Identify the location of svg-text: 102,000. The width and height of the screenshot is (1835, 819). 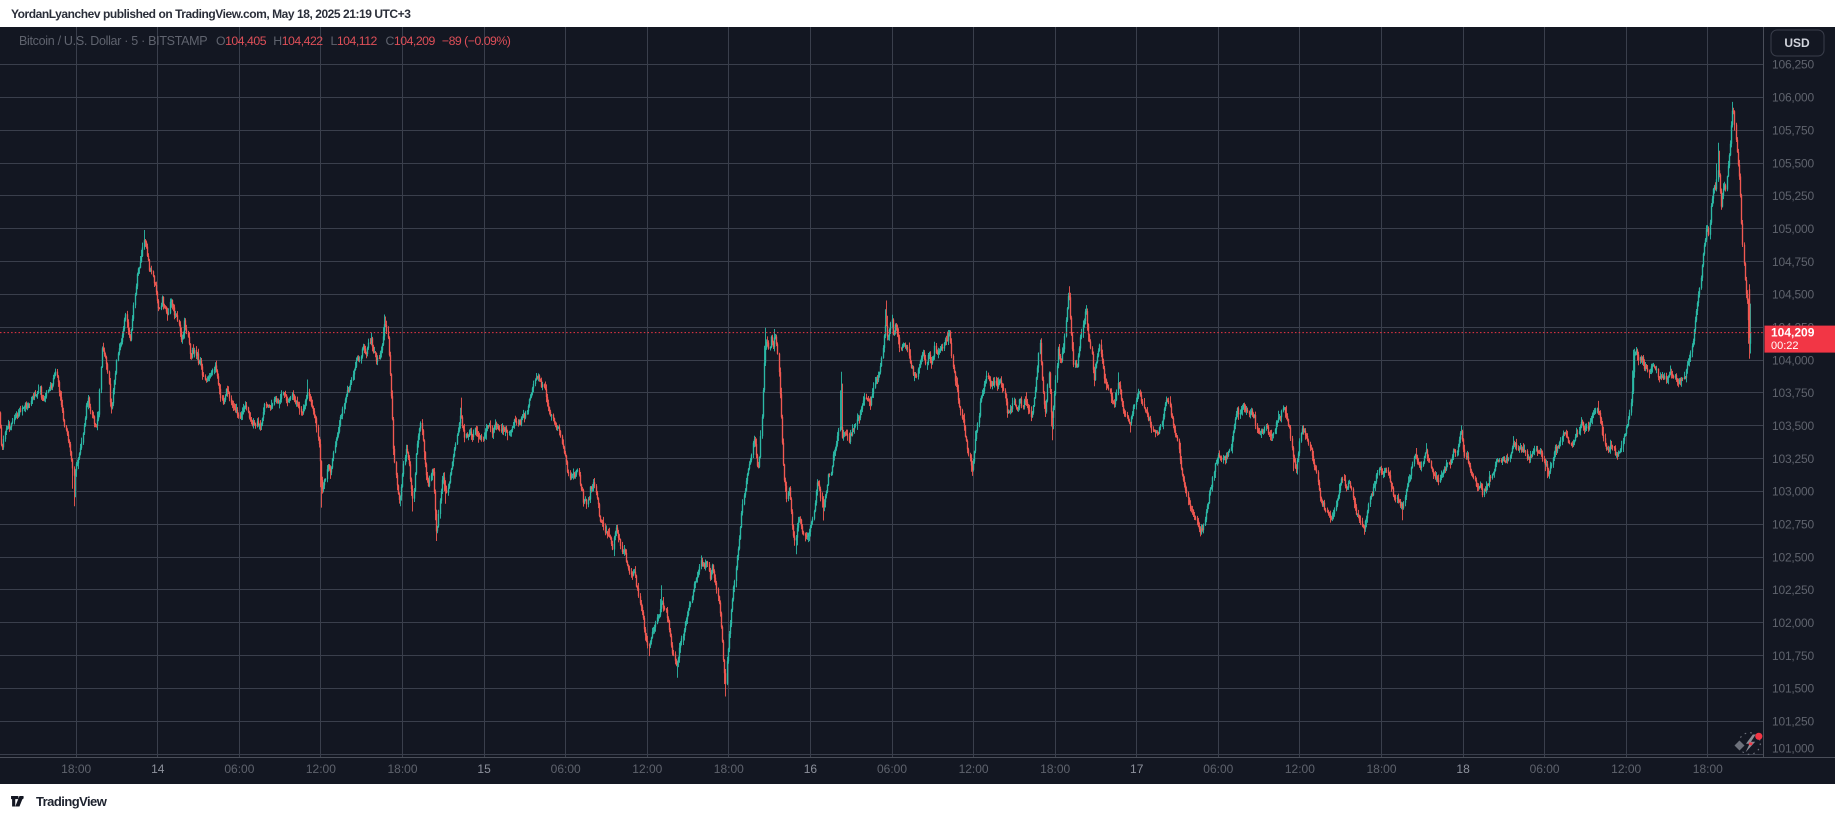
(1793, 623).